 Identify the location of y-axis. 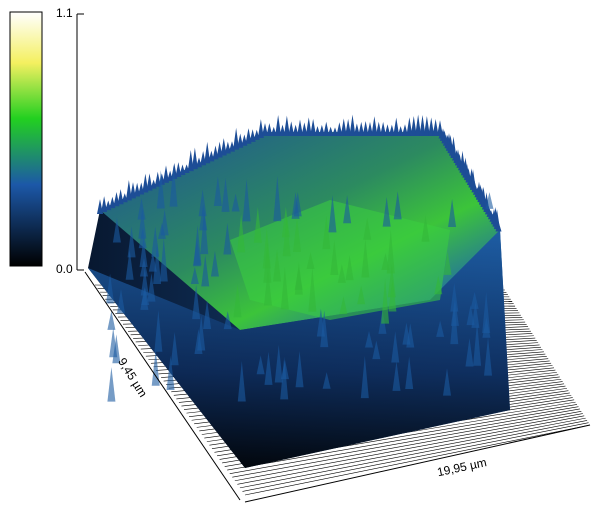
(162, 386).